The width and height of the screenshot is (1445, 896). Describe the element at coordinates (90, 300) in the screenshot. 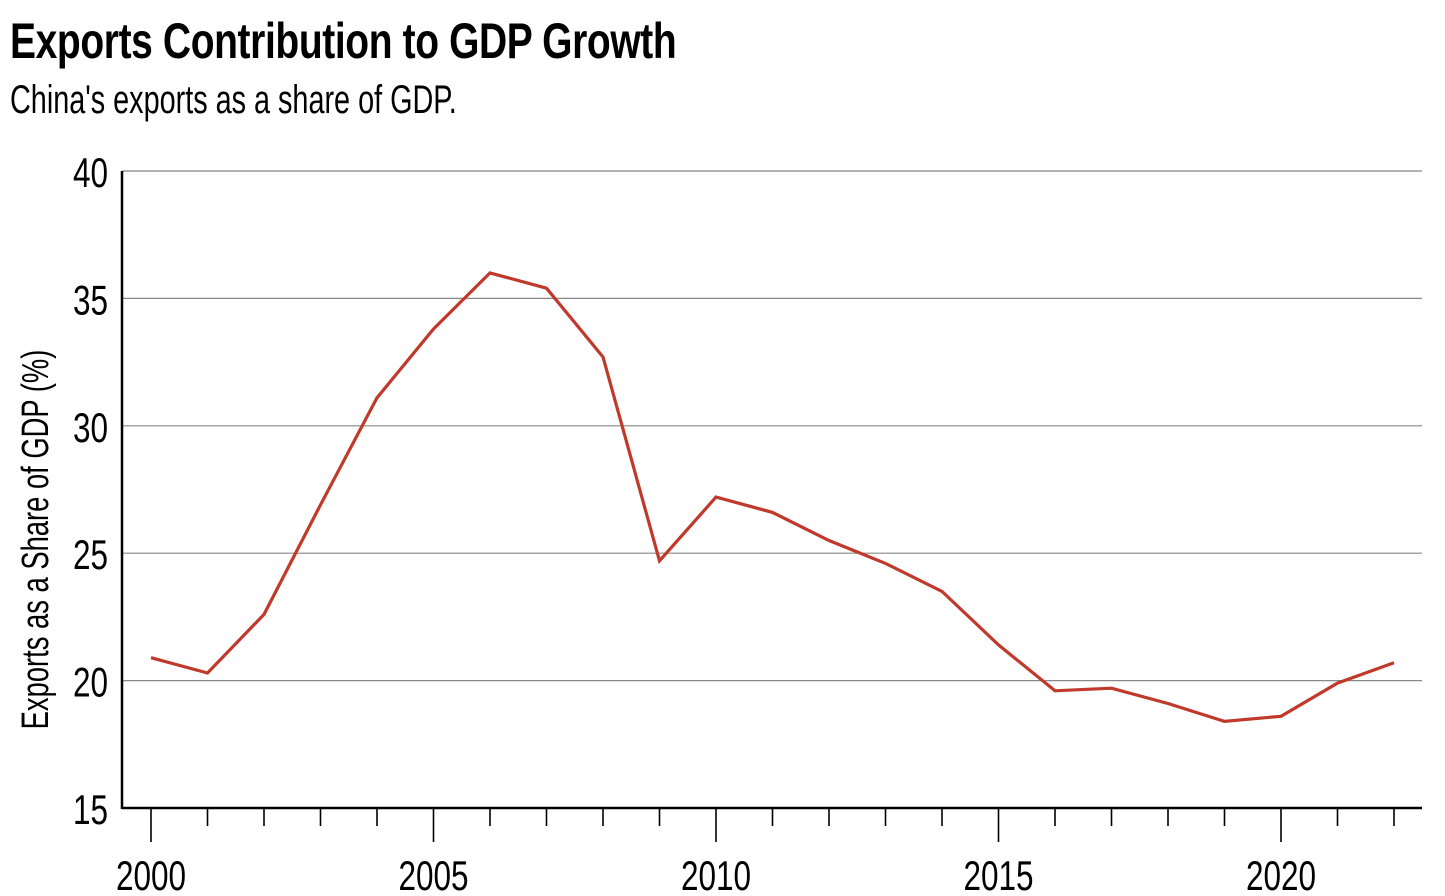

I see `y-tick-label: 35` at that location.